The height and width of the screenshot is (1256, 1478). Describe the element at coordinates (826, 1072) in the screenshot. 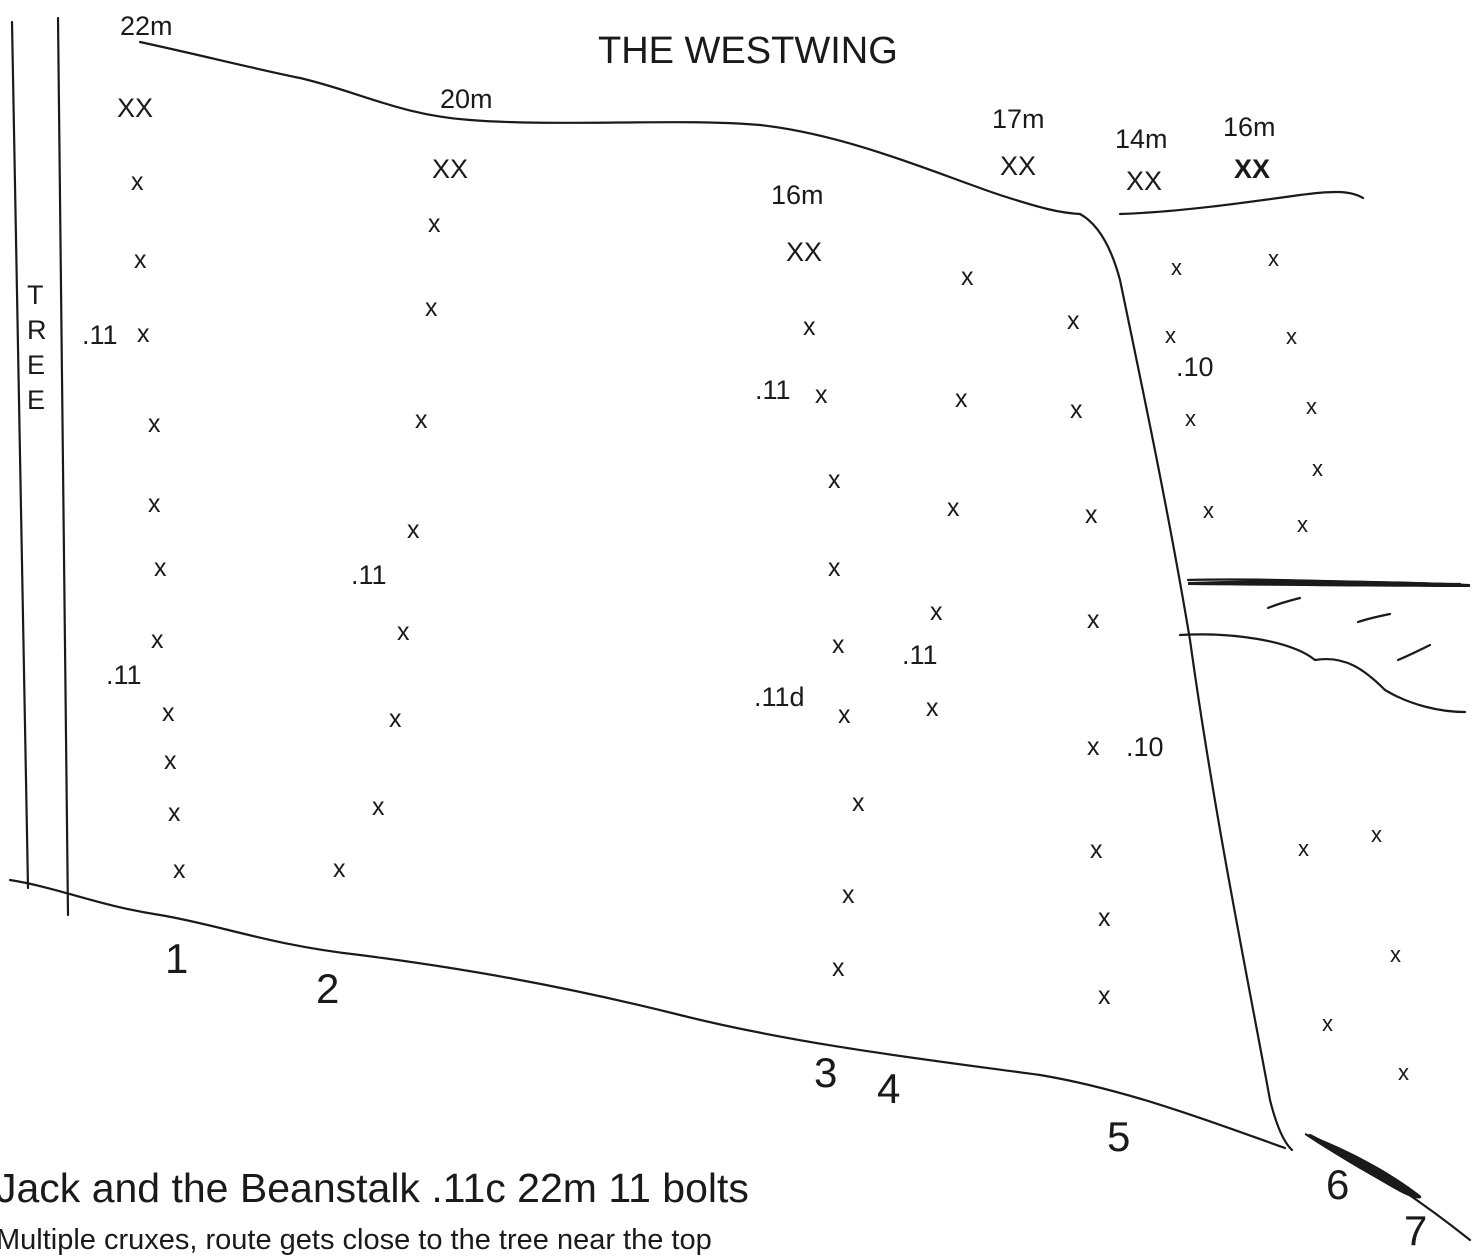

I see `route-number-3: 3` at that location.